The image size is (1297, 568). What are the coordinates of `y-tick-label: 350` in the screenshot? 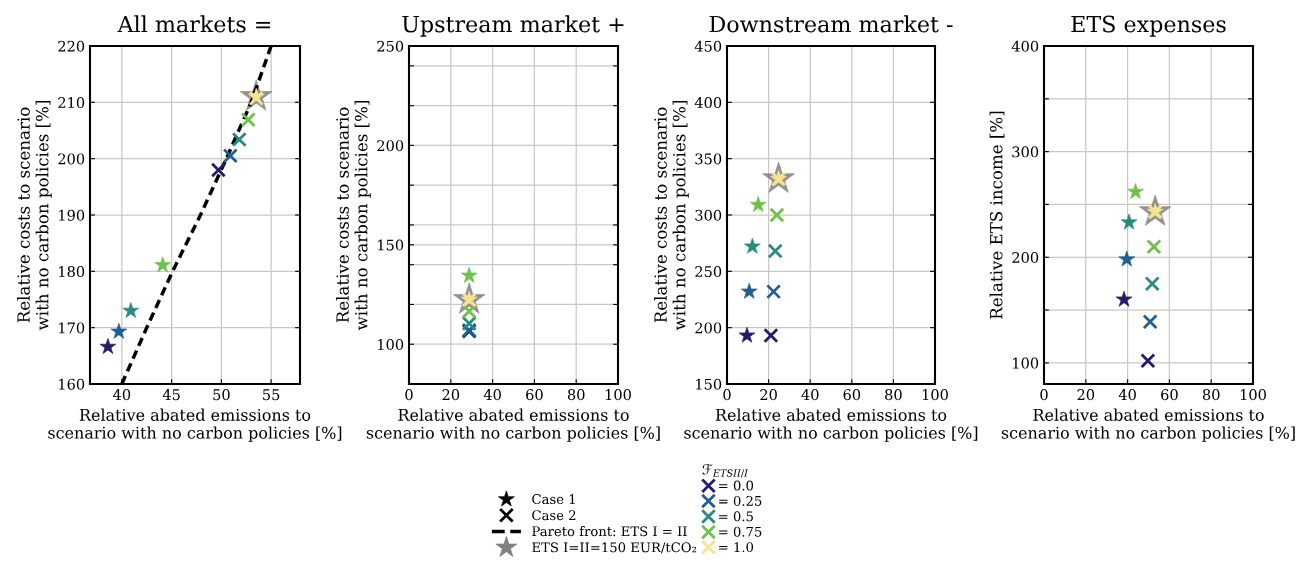 It's located at (708, 159).